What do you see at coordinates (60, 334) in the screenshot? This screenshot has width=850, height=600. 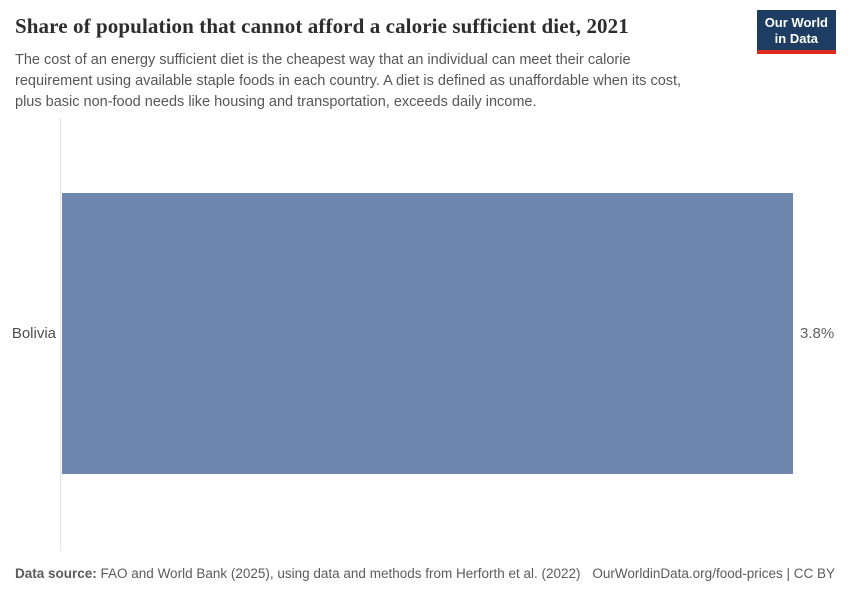 I see `y-axis-line` at bounding box center [60, 334].